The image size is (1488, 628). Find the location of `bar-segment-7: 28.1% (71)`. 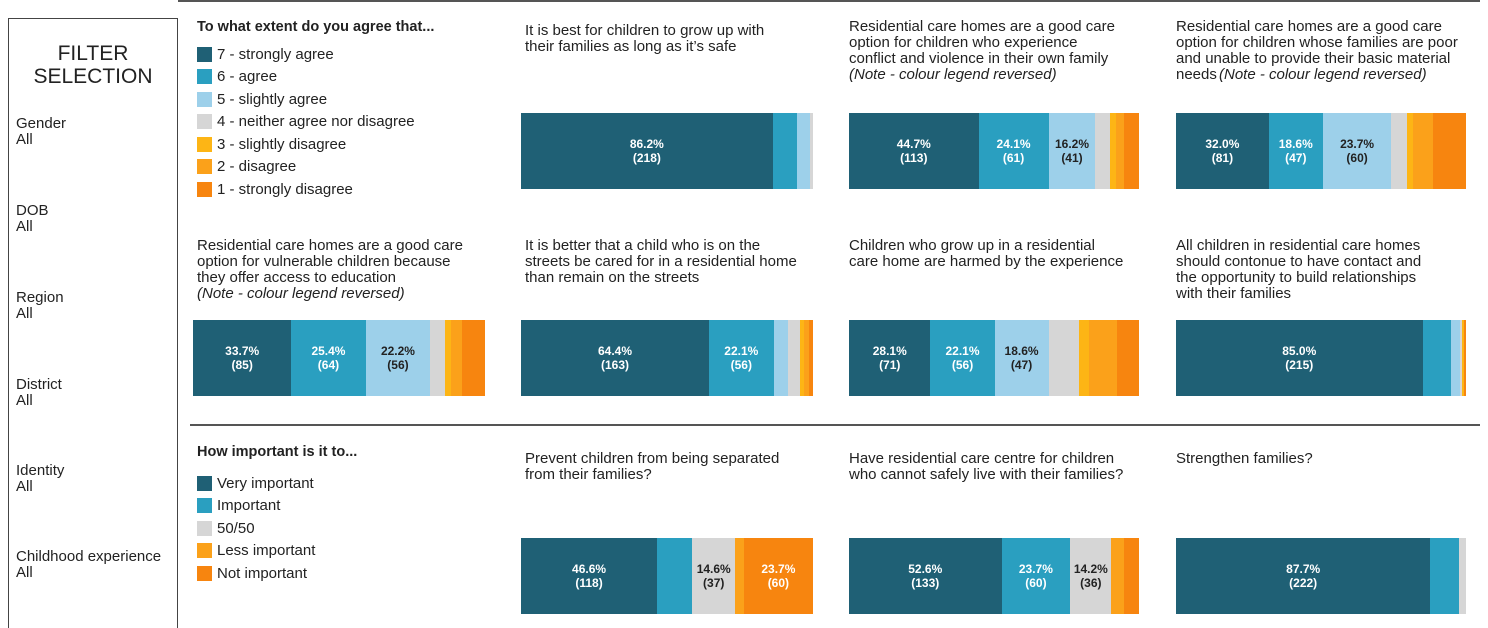

bar-segment-7: 28.1% (71) is located at coordinates (890, 358).